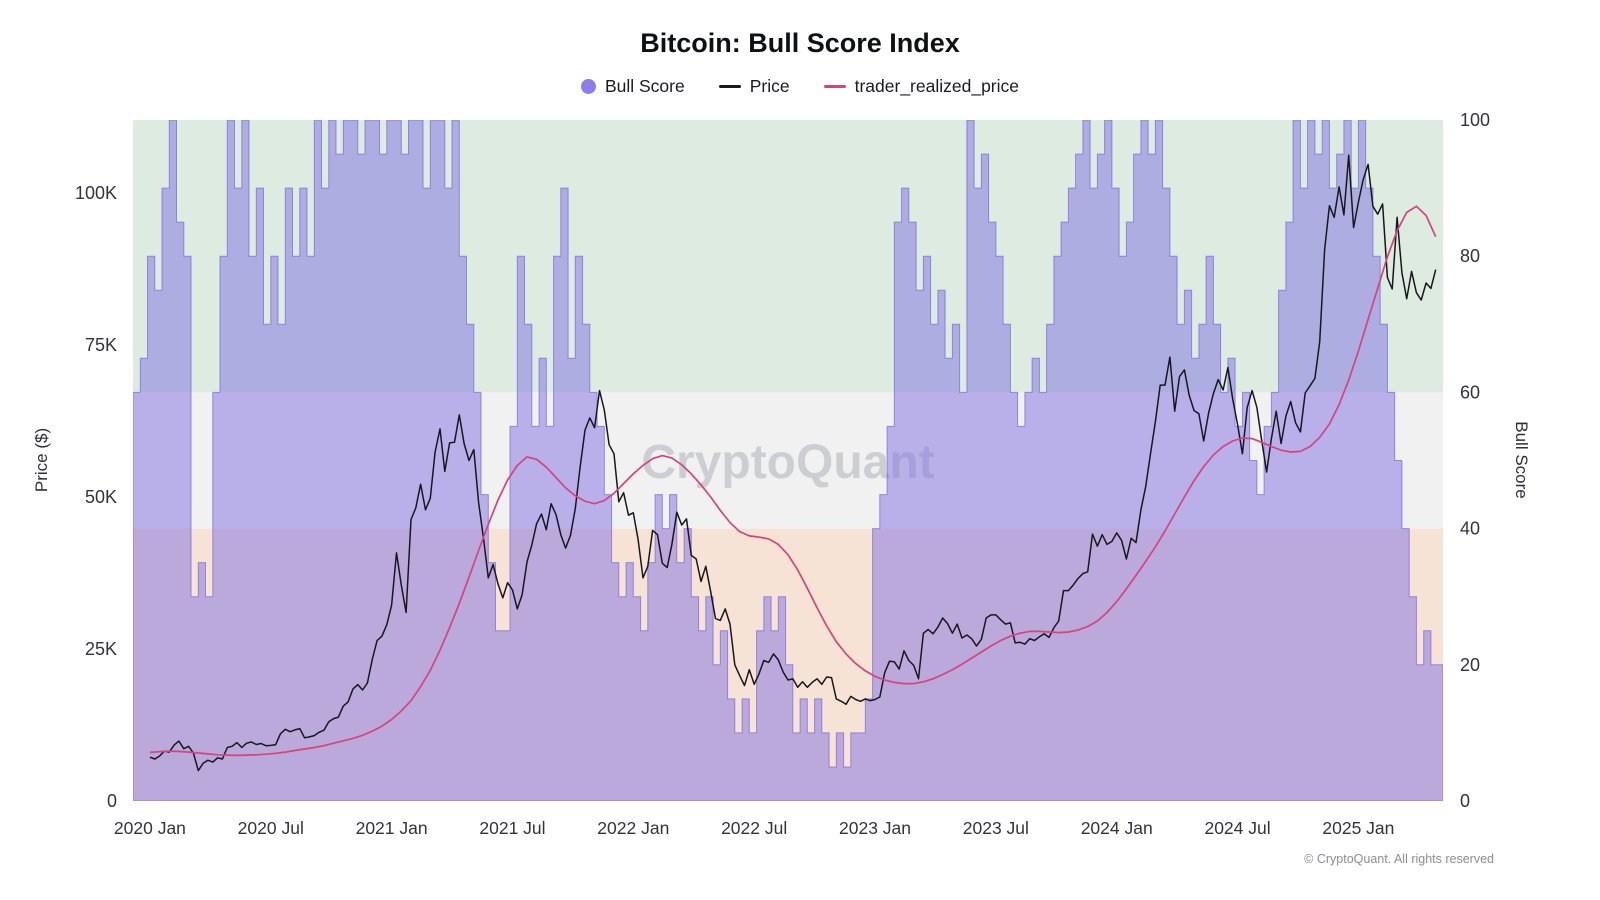 This screenshot has width=1600, height=900. Describe the element at coordinates (644, 86) in the screenshot. I see `legend-label-bull-score: Bull Score` at that location.